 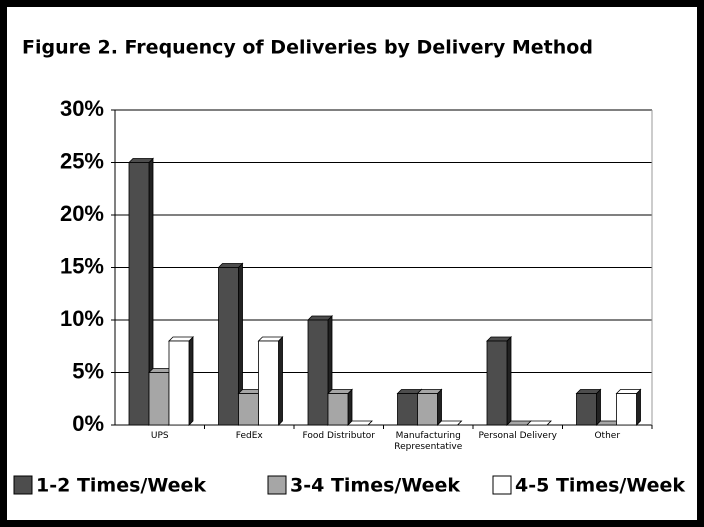 I want to click on y-tick-label: 5%, so click(x=88, y=370).